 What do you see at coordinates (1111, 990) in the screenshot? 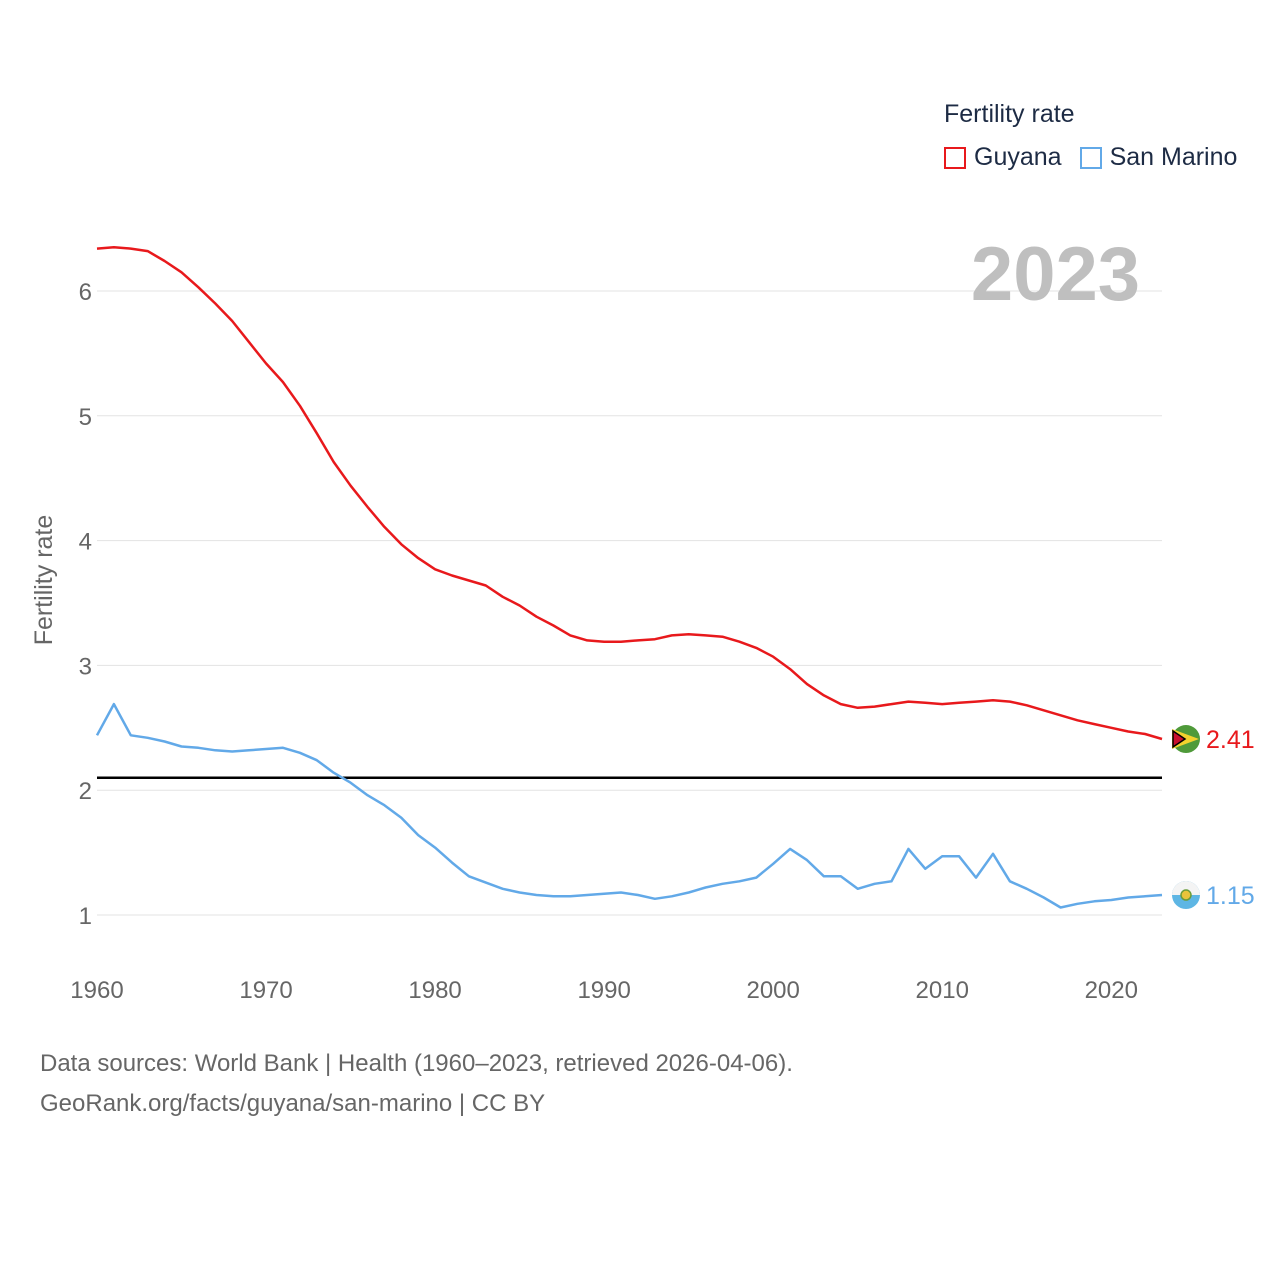
I see `x-tick-label-2020: 2020` at bounding box center [1111, 990].